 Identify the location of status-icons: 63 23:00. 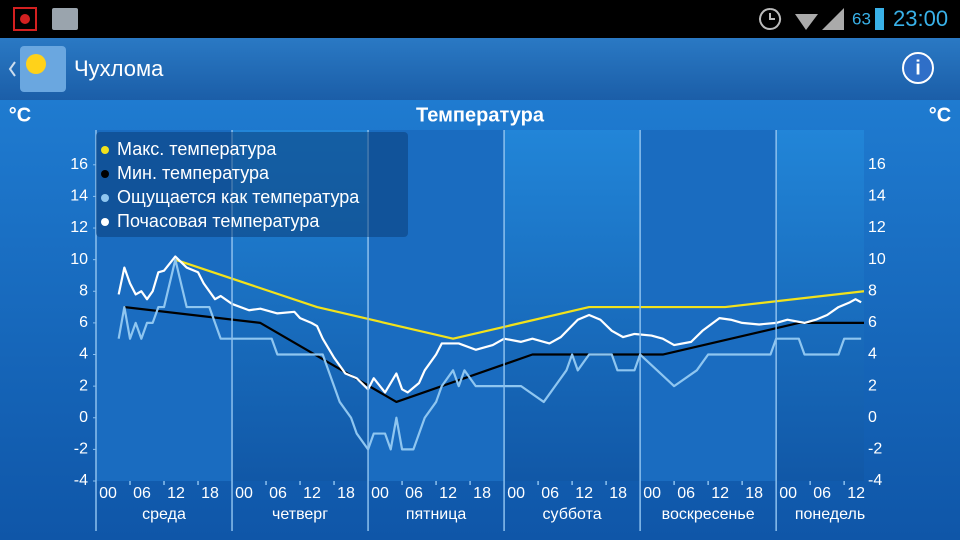
(480, 18).